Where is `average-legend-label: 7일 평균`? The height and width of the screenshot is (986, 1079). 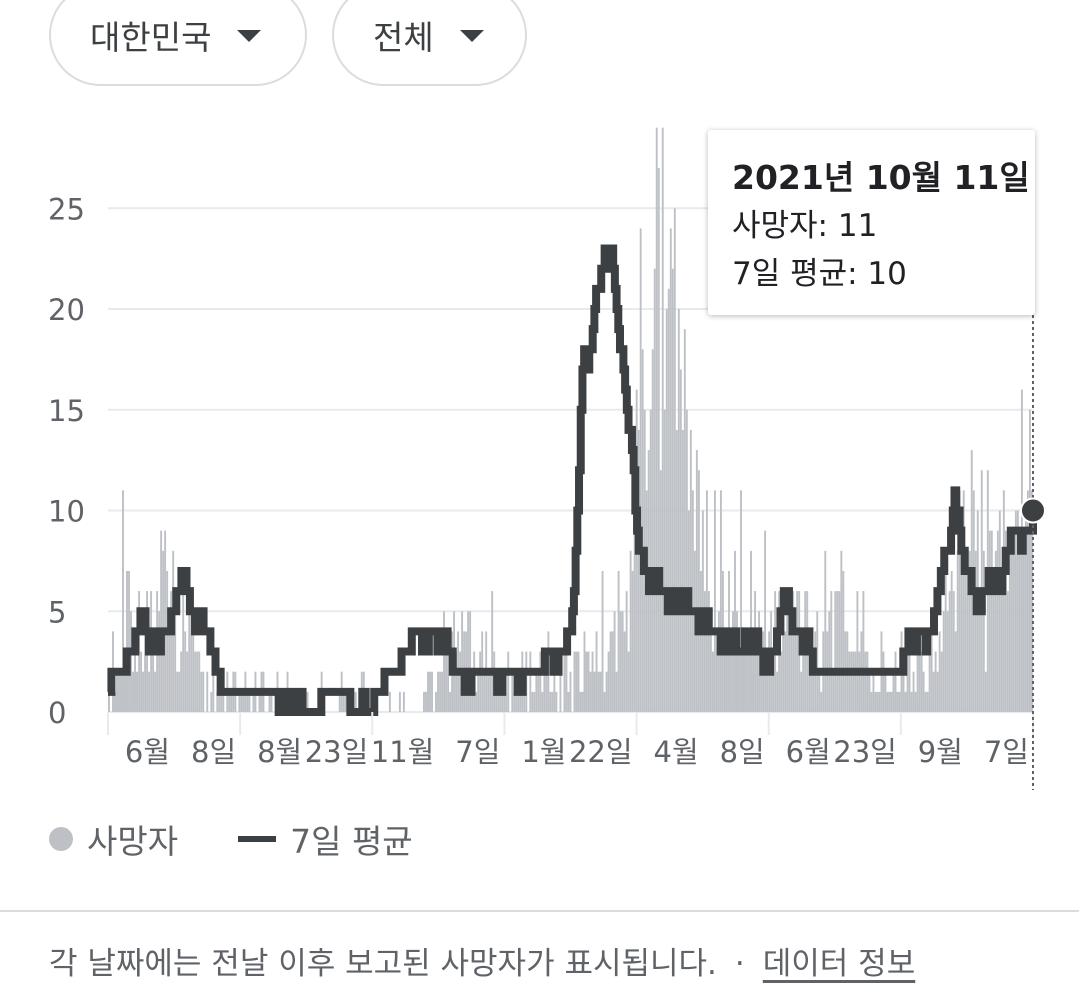 average-legend-label: 7일 평균 is located at coordinates (351, 841).